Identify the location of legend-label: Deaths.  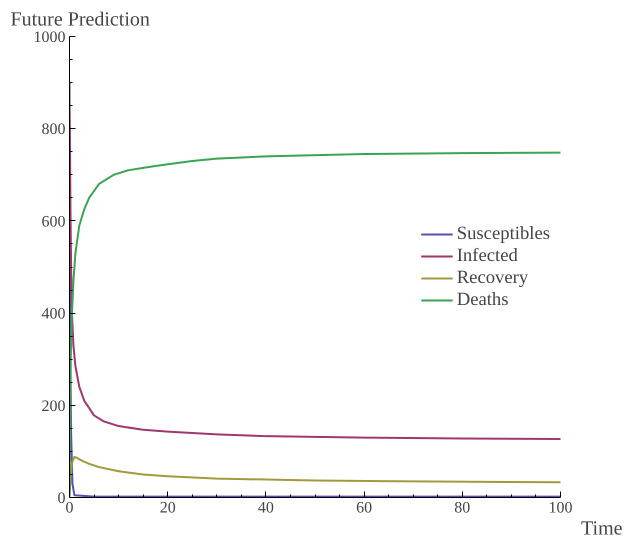
(482, 299).